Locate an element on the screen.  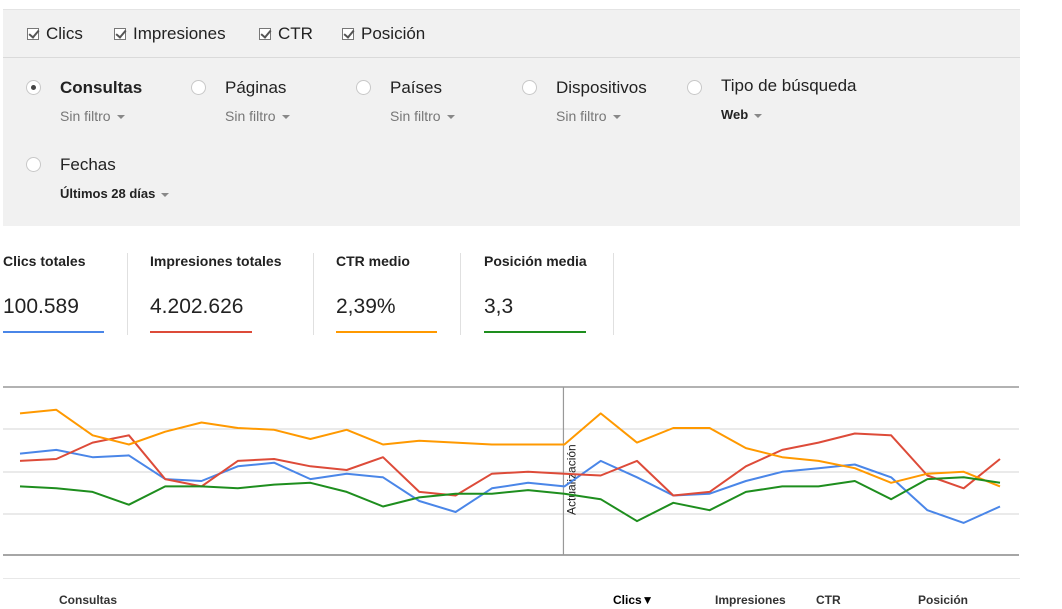
toggle-position: Posición is located at coordinates (383, 34).